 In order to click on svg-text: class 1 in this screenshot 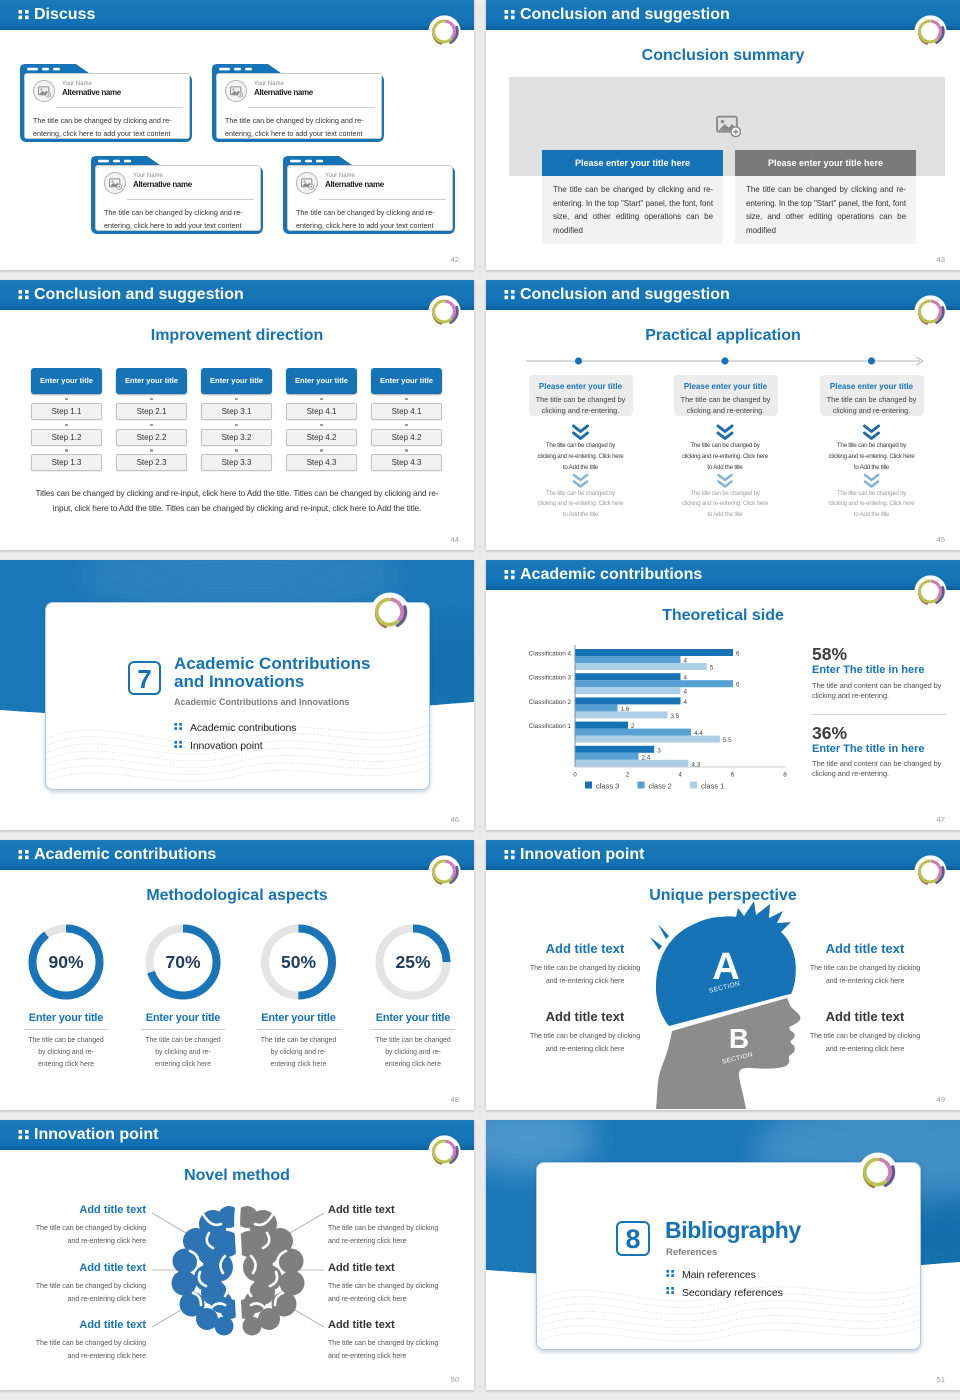, I will do `click(712, 786)`.